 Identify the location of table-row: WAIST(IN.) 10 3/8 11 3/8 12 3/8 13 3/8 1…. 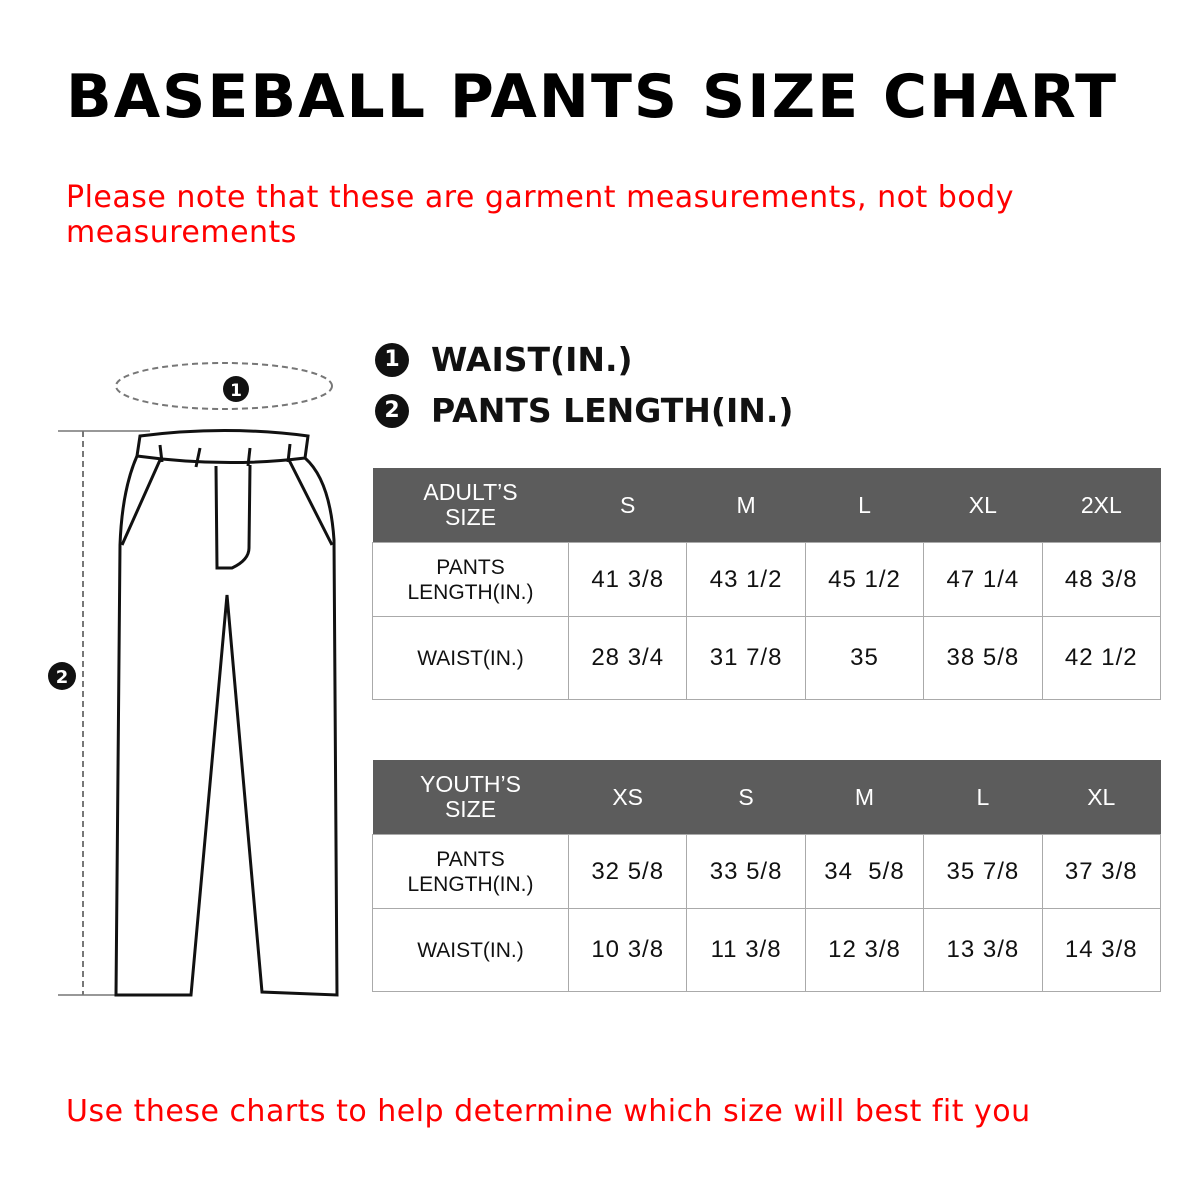
(767, 950).